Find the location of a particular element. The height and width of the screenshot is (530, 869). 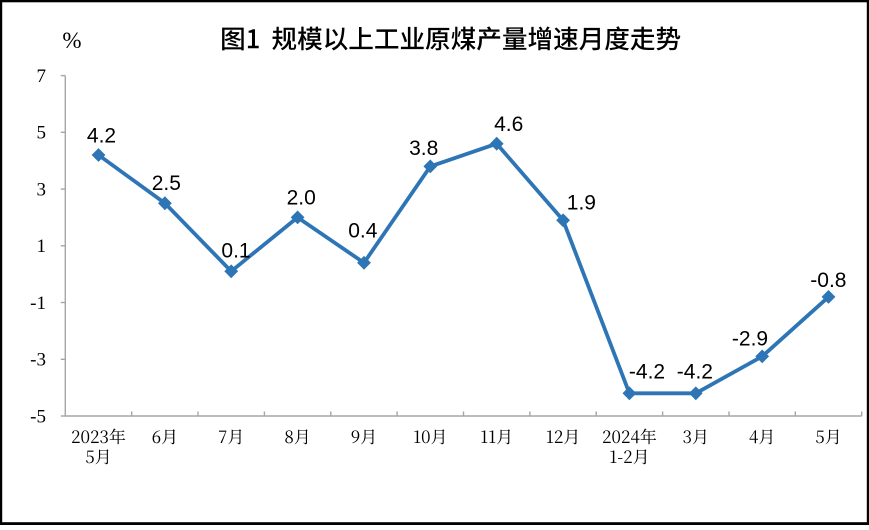

svg-text: -5 is located at coordinates (38, 416).